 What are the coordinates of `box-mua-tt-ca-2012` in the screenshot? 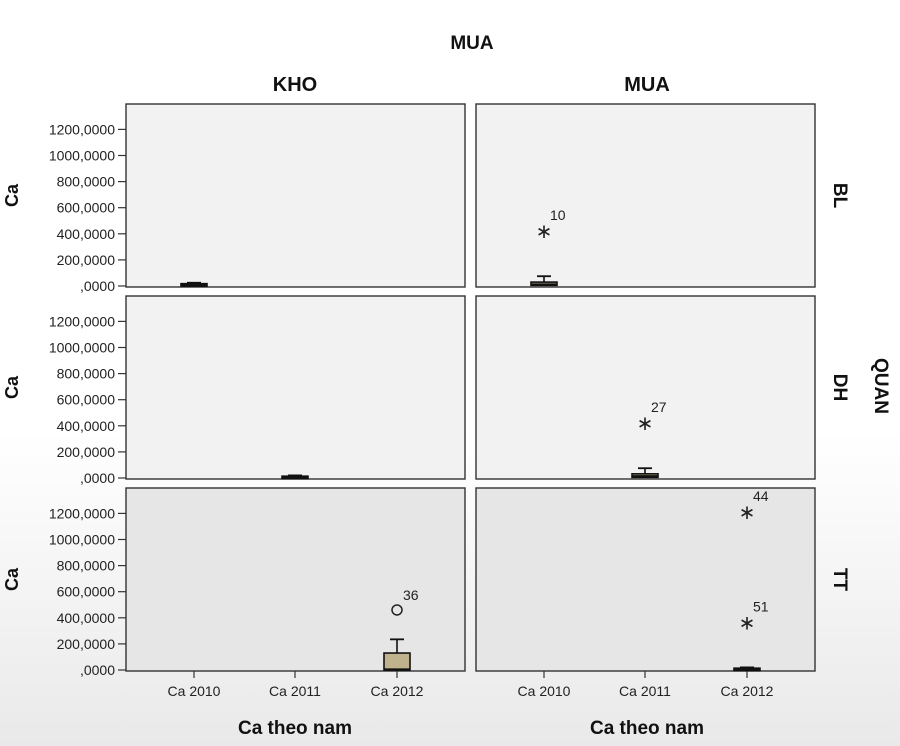 It's located at (747, 669).